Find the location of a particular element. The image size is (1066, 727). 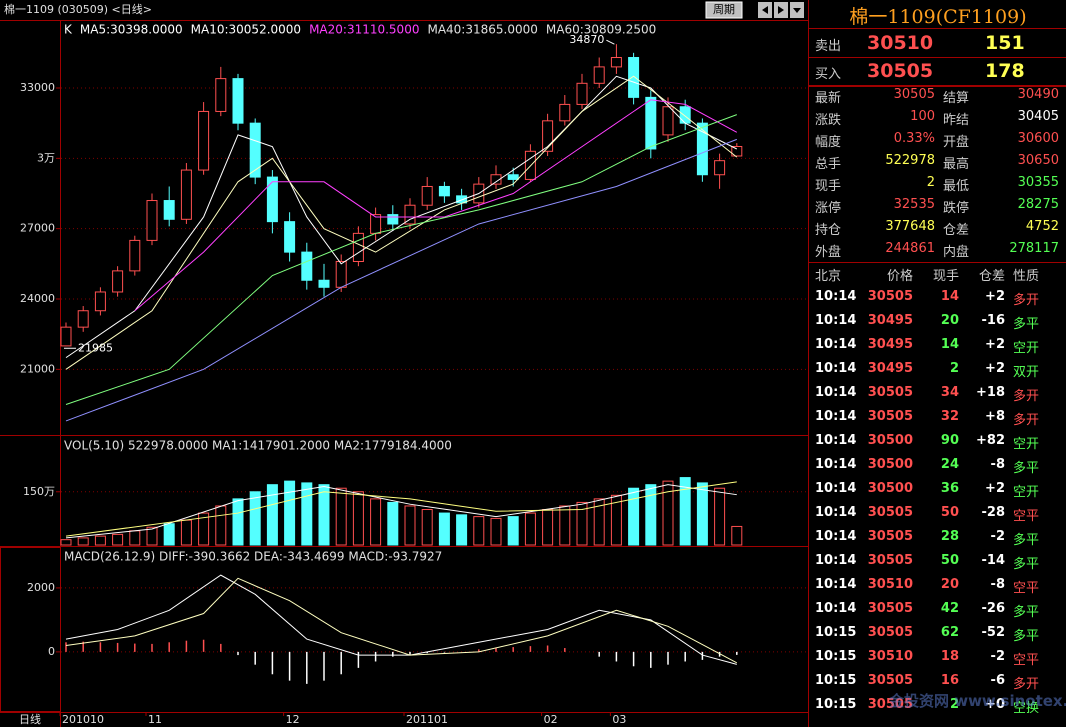

trade-time: 10:15 is located at coordinates (836, 704).